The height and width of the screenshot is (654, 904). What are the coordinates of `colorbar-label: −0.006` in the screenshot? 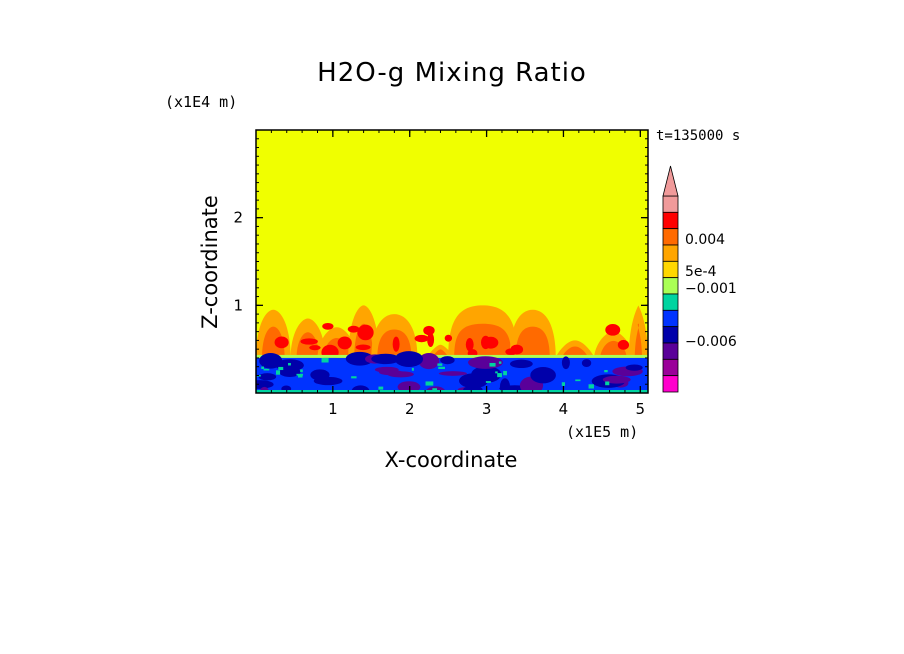 It's located at (711, 342).